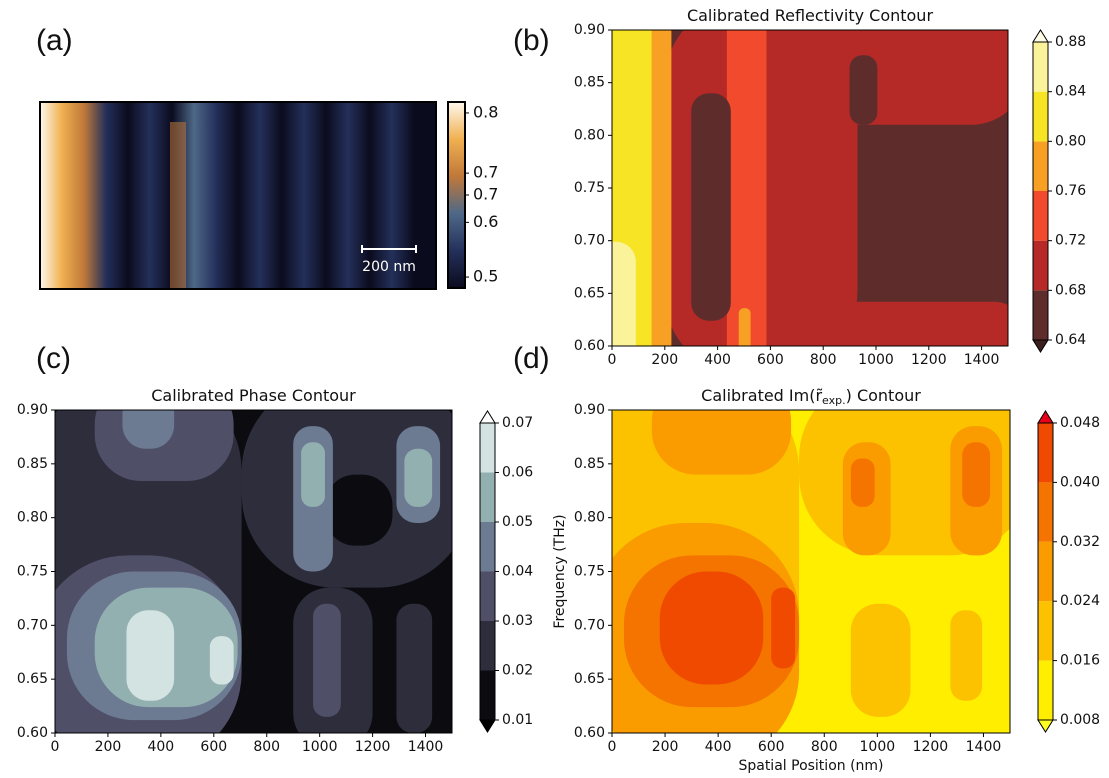 The width and height of the screenshot is (1109, 778). Describe the element at coordinates (456, 195) in the screenshot. I see `colorbar` at that location.